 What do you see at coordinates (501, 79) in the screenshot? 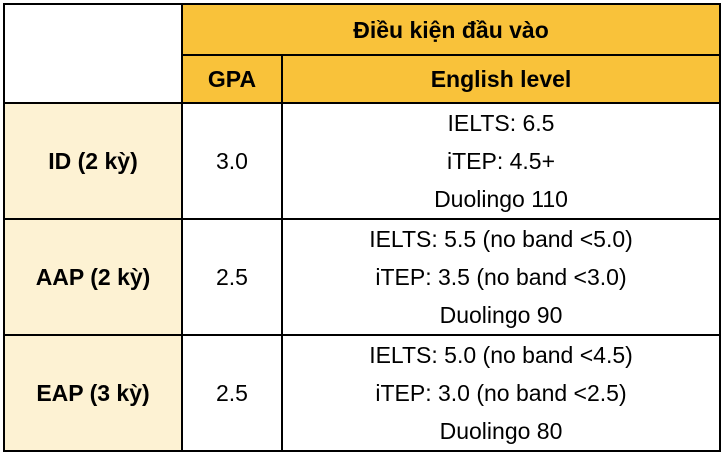
I see `english-level-header: English level` at bounding box center [501, 79].